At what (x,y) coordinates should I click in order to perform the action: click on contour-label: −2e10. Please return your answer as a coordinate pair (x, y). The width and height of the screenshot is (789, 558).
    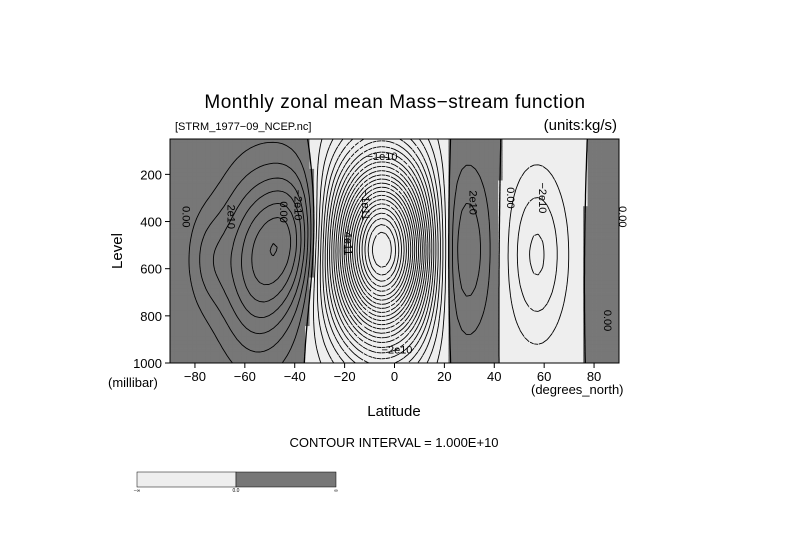
    Looking at the image, I should click on (542, 197).